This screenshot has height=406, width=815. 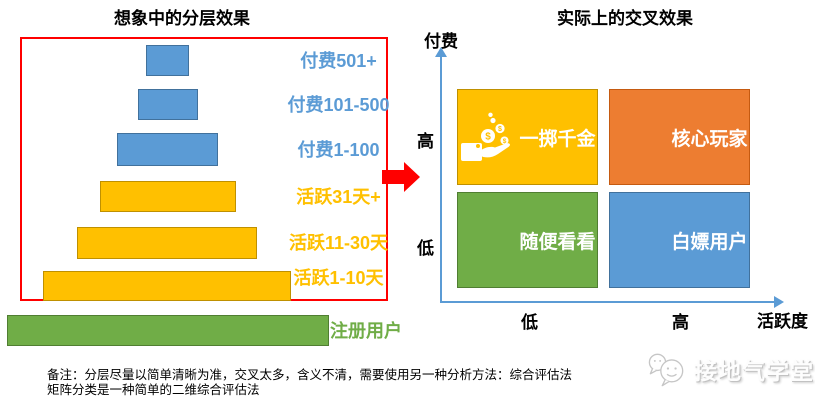 What do you see at coordinates (338, 197) in the screenshot?
I see `pyramid-label-active-31plus: 活跃31天+` at bounding box center [338, 197].